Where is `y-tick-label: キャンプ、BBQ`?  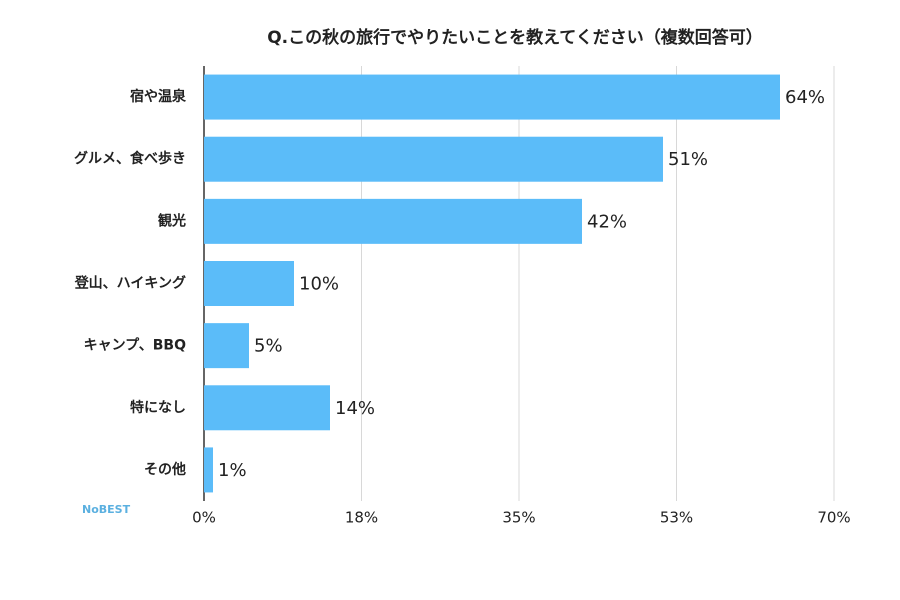
y-tick-label: キャンプ、BBQ is located at coordinates (135, 346).